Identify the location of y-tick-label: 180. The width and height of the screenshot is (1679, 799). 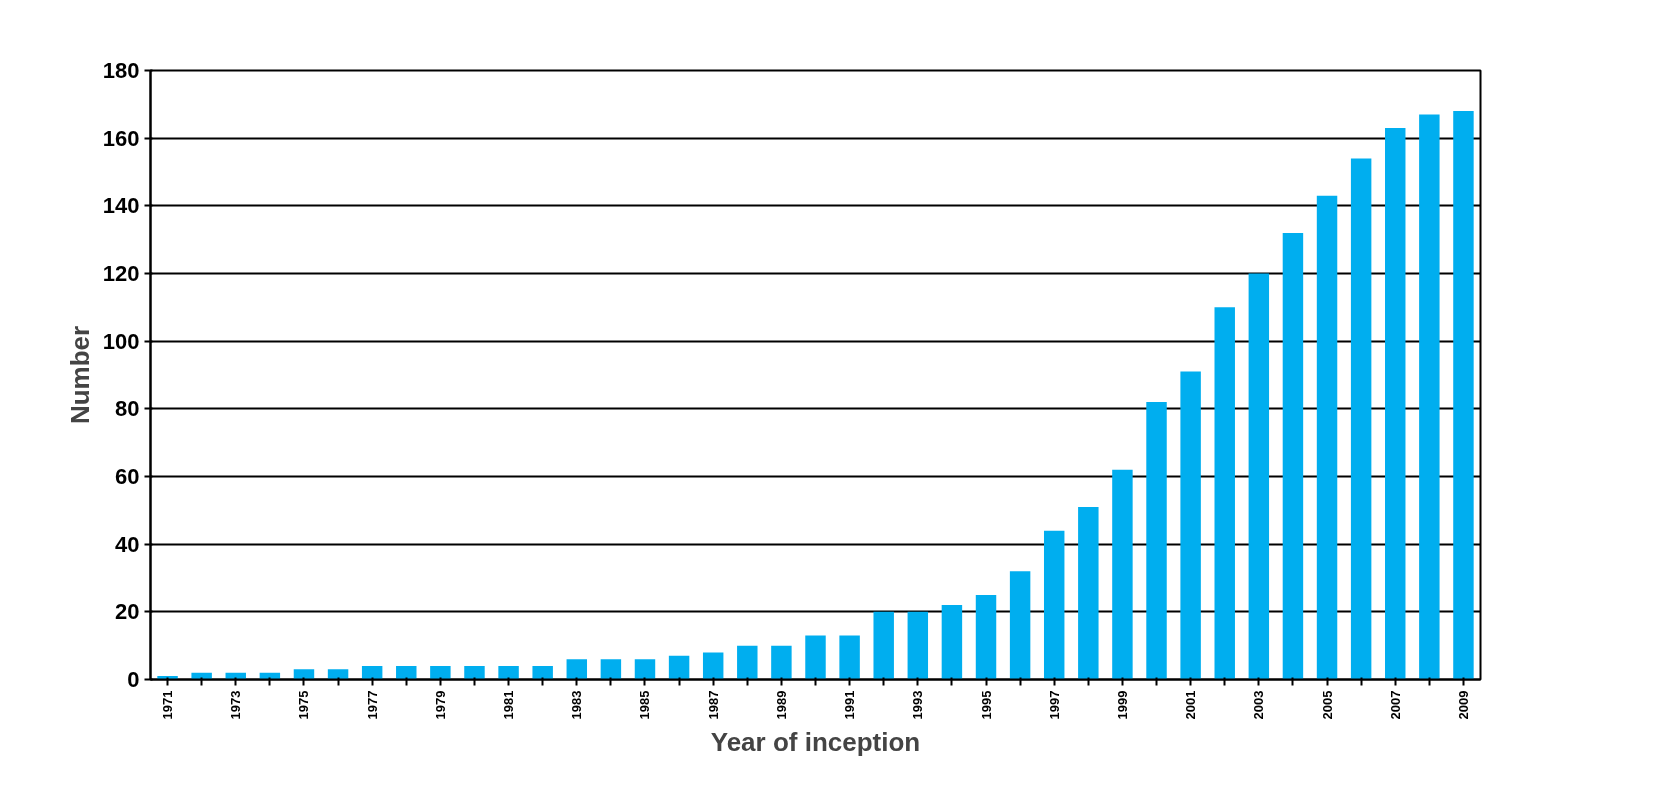
(121, 70).